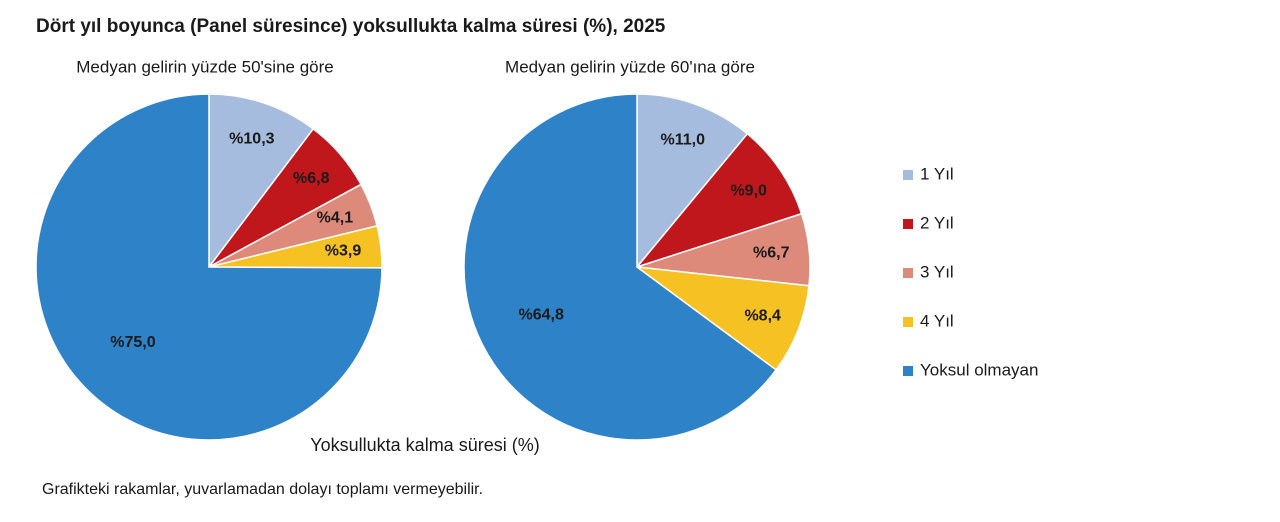 The width and height of the screenshot is (1280, 522). What do you see at coordinates (311, 178) in the screenshot?
I see `value-label: %6,8` at bounding box center [311, 178].